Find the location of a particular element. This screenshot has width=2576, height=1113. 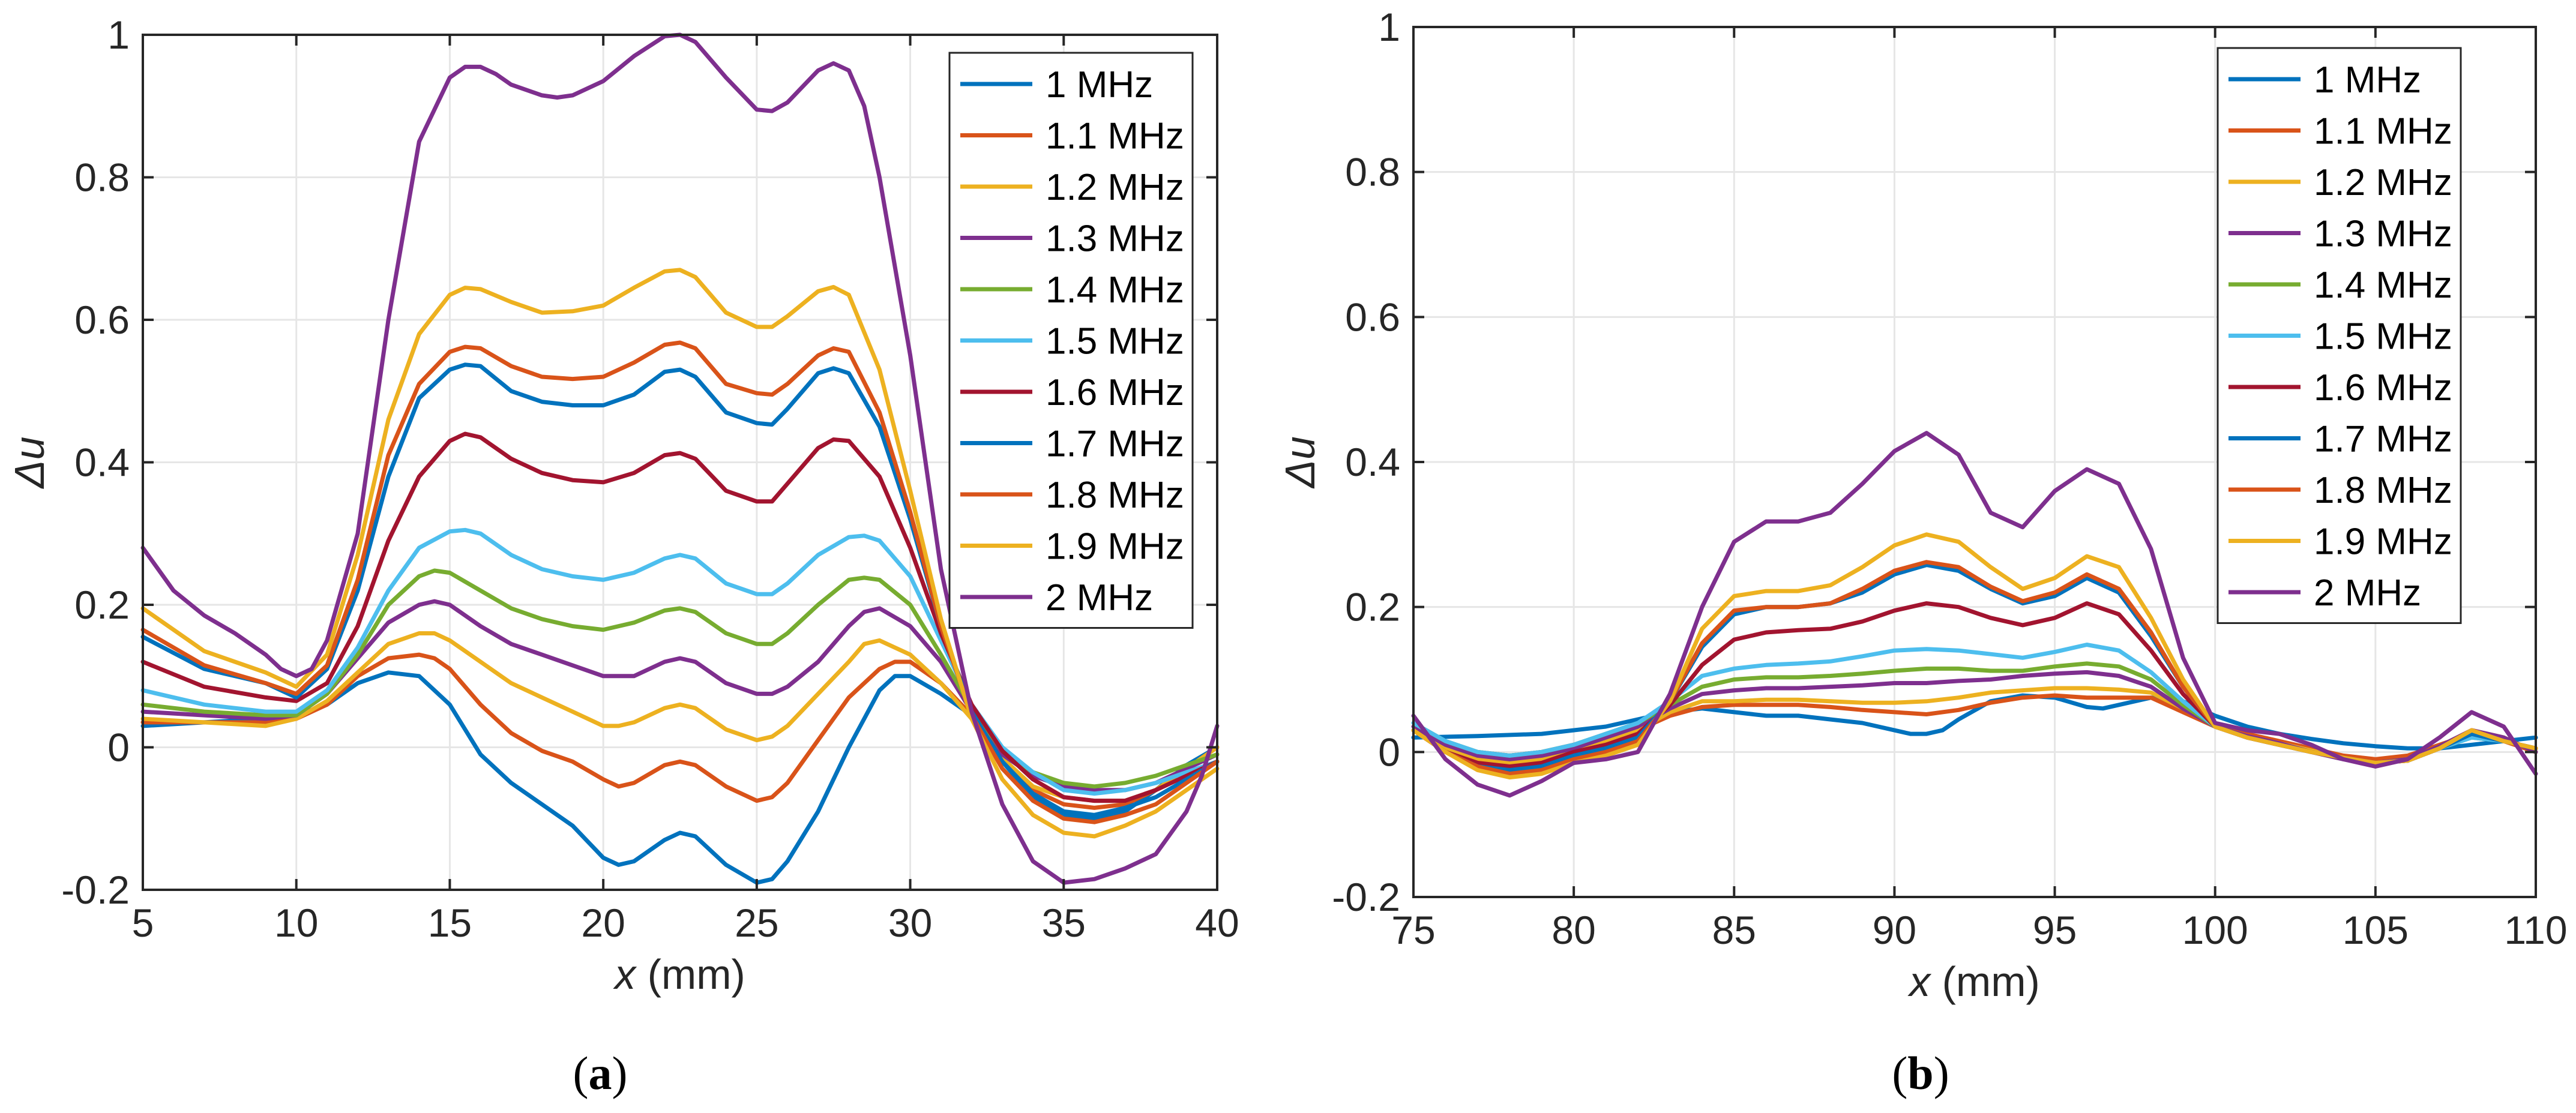

x-tick-label: 85 is located at coordinates (1734, 930).